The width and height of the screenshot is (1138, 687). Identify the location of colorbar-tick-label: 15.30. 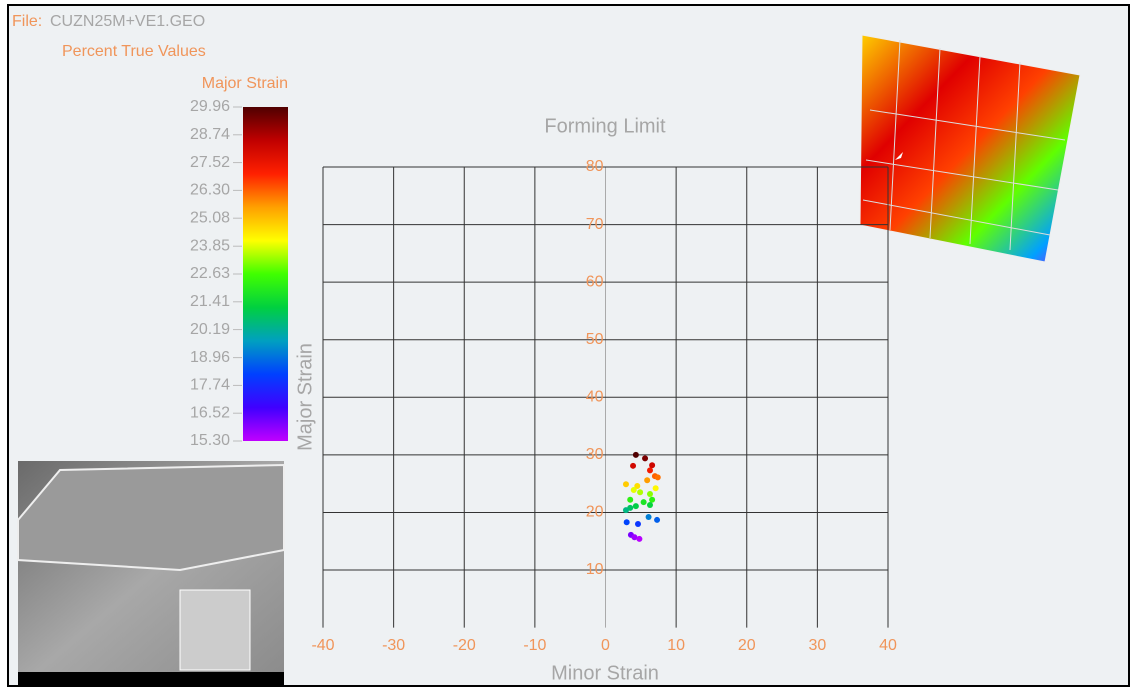
(210, 440).